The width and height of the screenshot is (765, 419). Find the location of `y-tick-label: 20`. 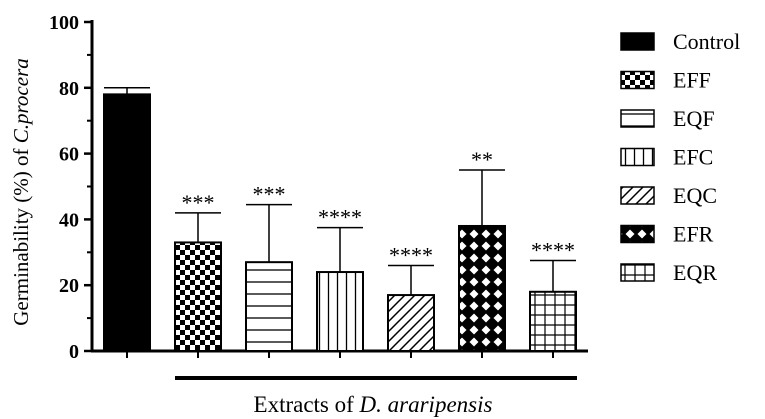

y-tick-label: 20 is located at coordinates (69, 286).